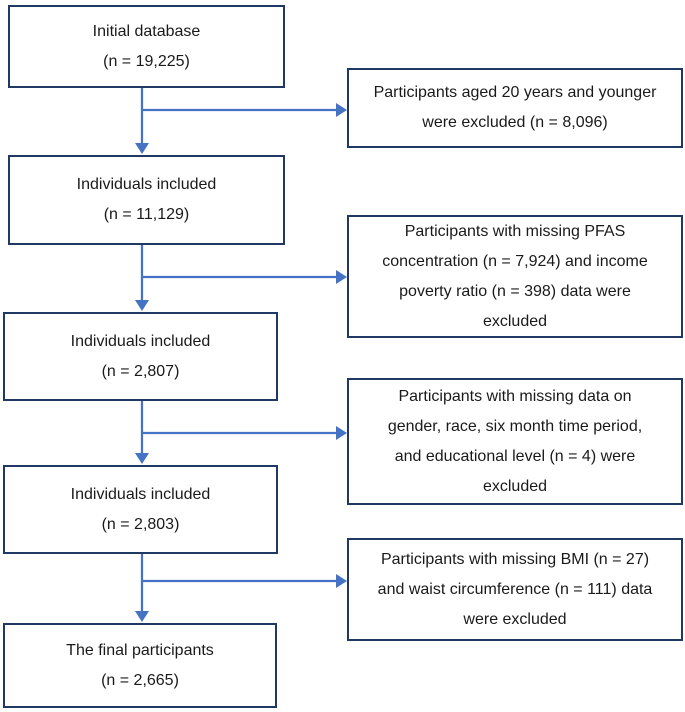  What do you see at coordinates (146, 61) in the screenshot?
I see `box-count: (n = 19,225)` at bounding box center [146, 61].